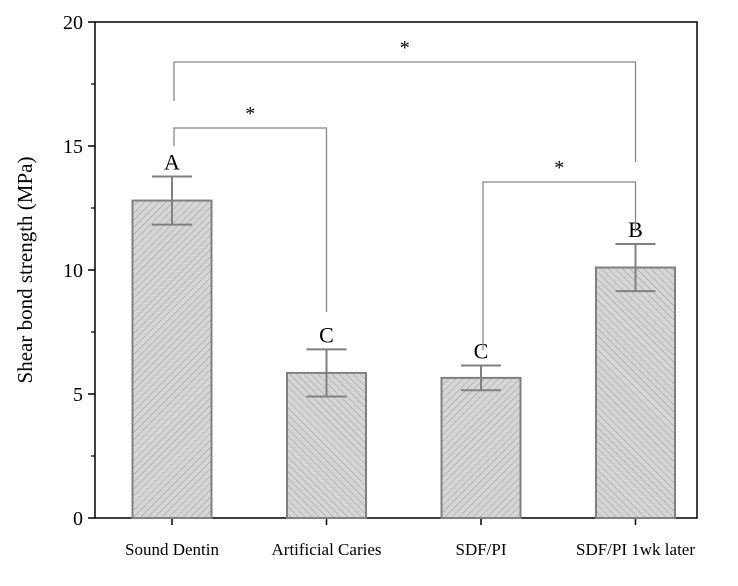  Describe the element at coordinates (73, 271) in the screenshot. I see `y-tick-label: 10` at that location.